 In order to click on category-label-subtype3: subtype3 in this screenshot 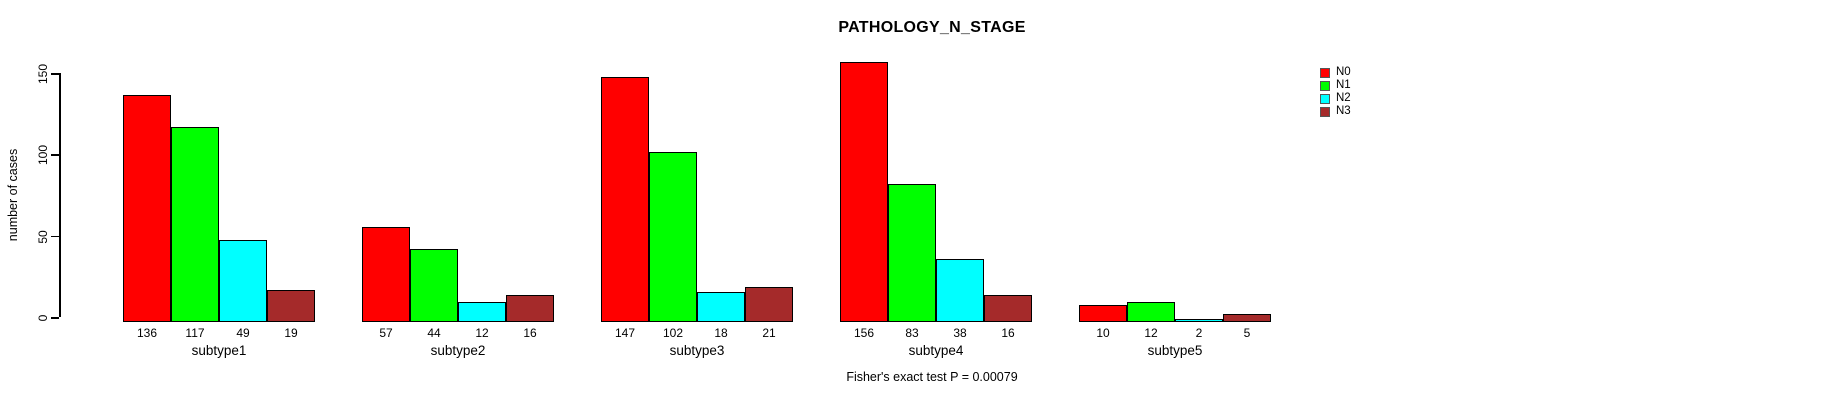, I will do `click(697, 350)`.